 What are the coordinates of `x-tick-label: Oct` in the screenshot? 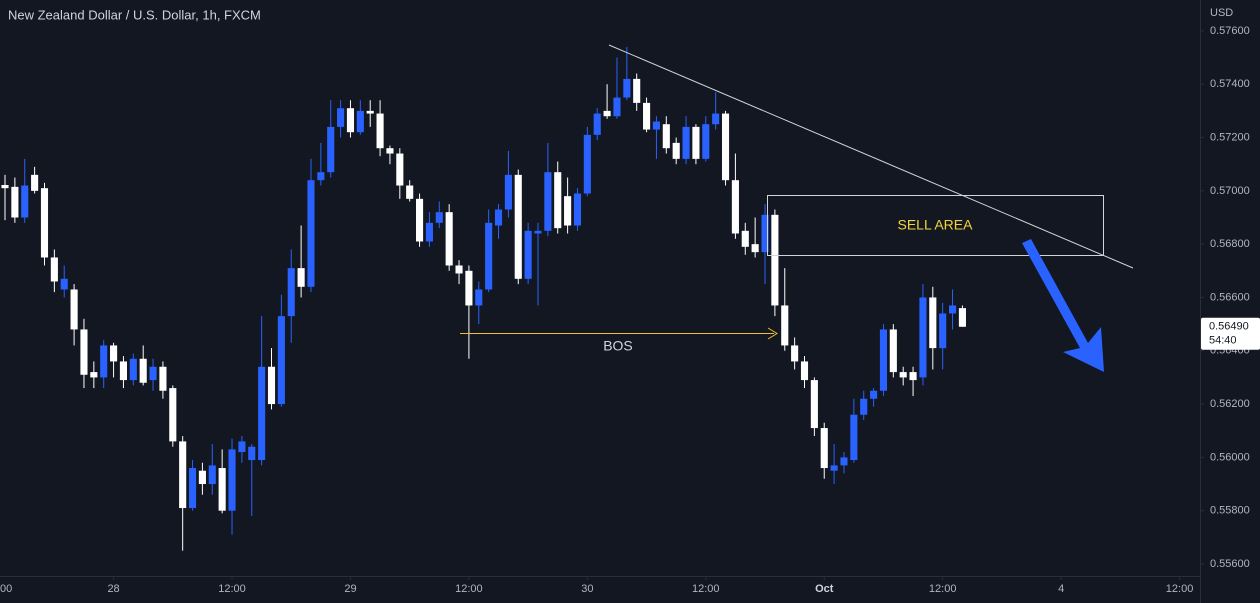 It's located at (824, 589).